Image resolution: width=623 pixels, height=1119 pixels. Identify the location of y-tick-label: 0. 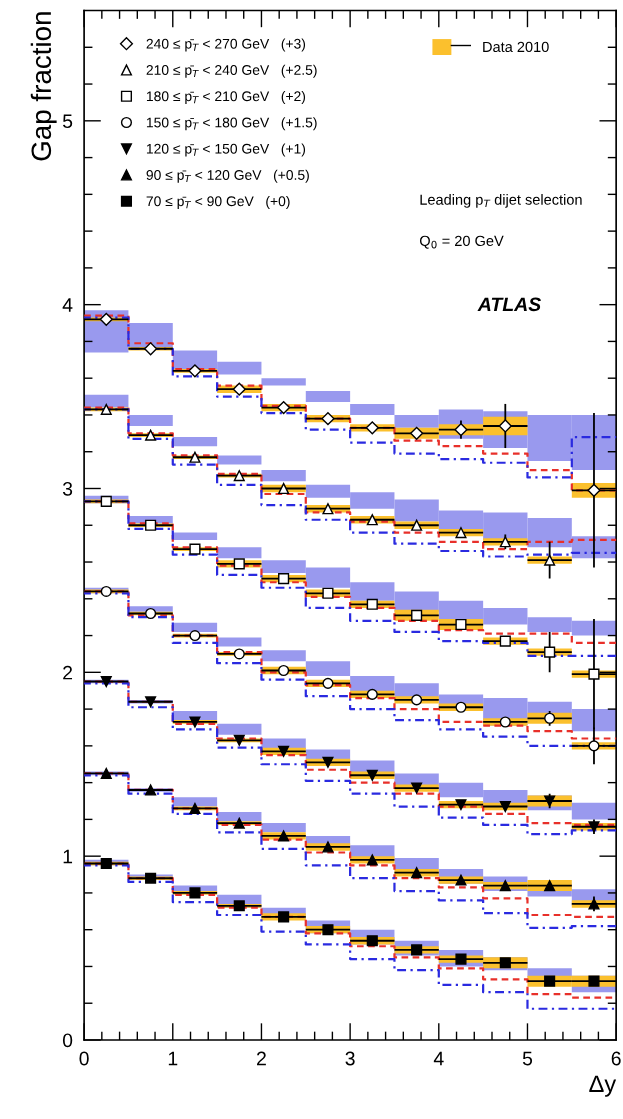
(67, 1040).